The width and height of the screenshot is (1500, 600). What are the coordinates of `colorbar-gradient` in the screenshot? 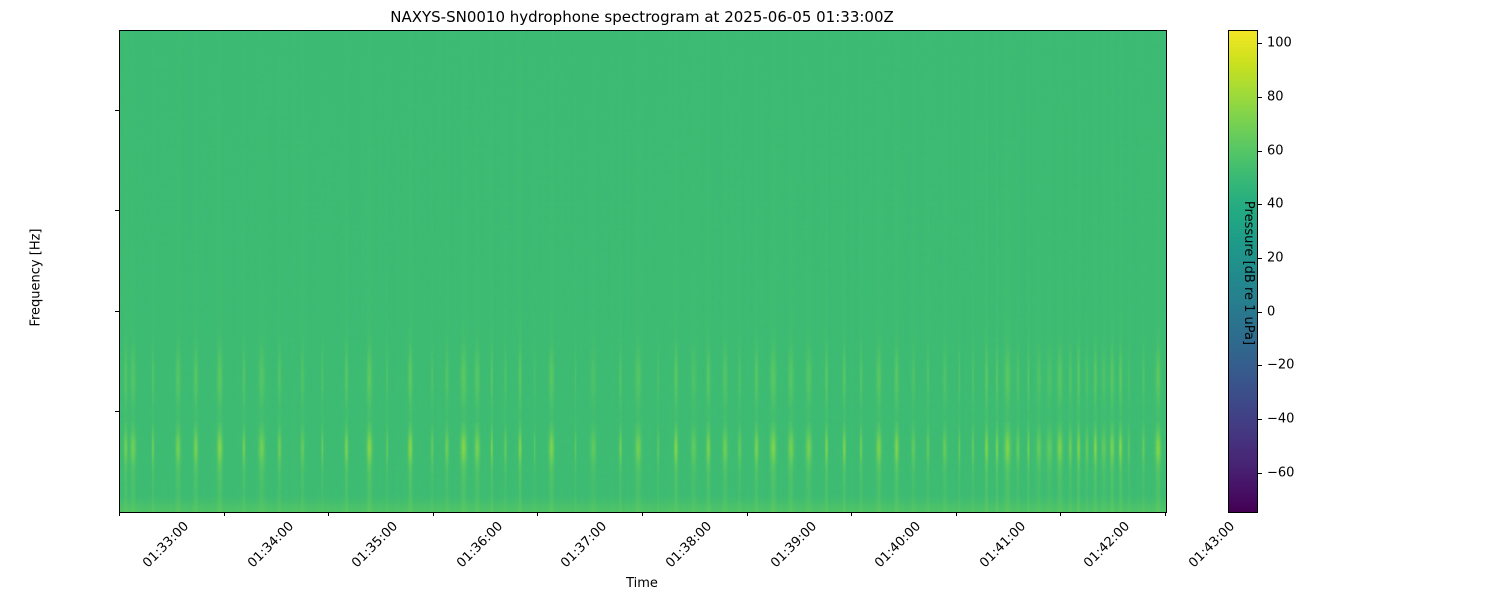 It's located at (1243, 271).